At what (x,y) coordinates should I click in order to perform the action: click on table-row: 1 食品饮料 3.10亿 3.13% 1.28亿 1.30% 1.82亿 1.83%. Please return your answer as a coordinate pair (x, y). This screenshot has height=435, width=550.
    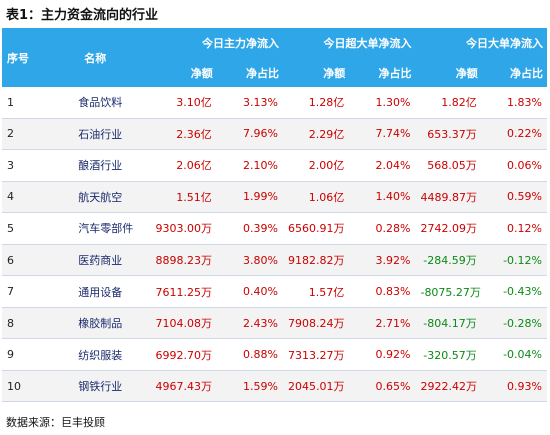
    Looking at the image, I should click on (274, 103).